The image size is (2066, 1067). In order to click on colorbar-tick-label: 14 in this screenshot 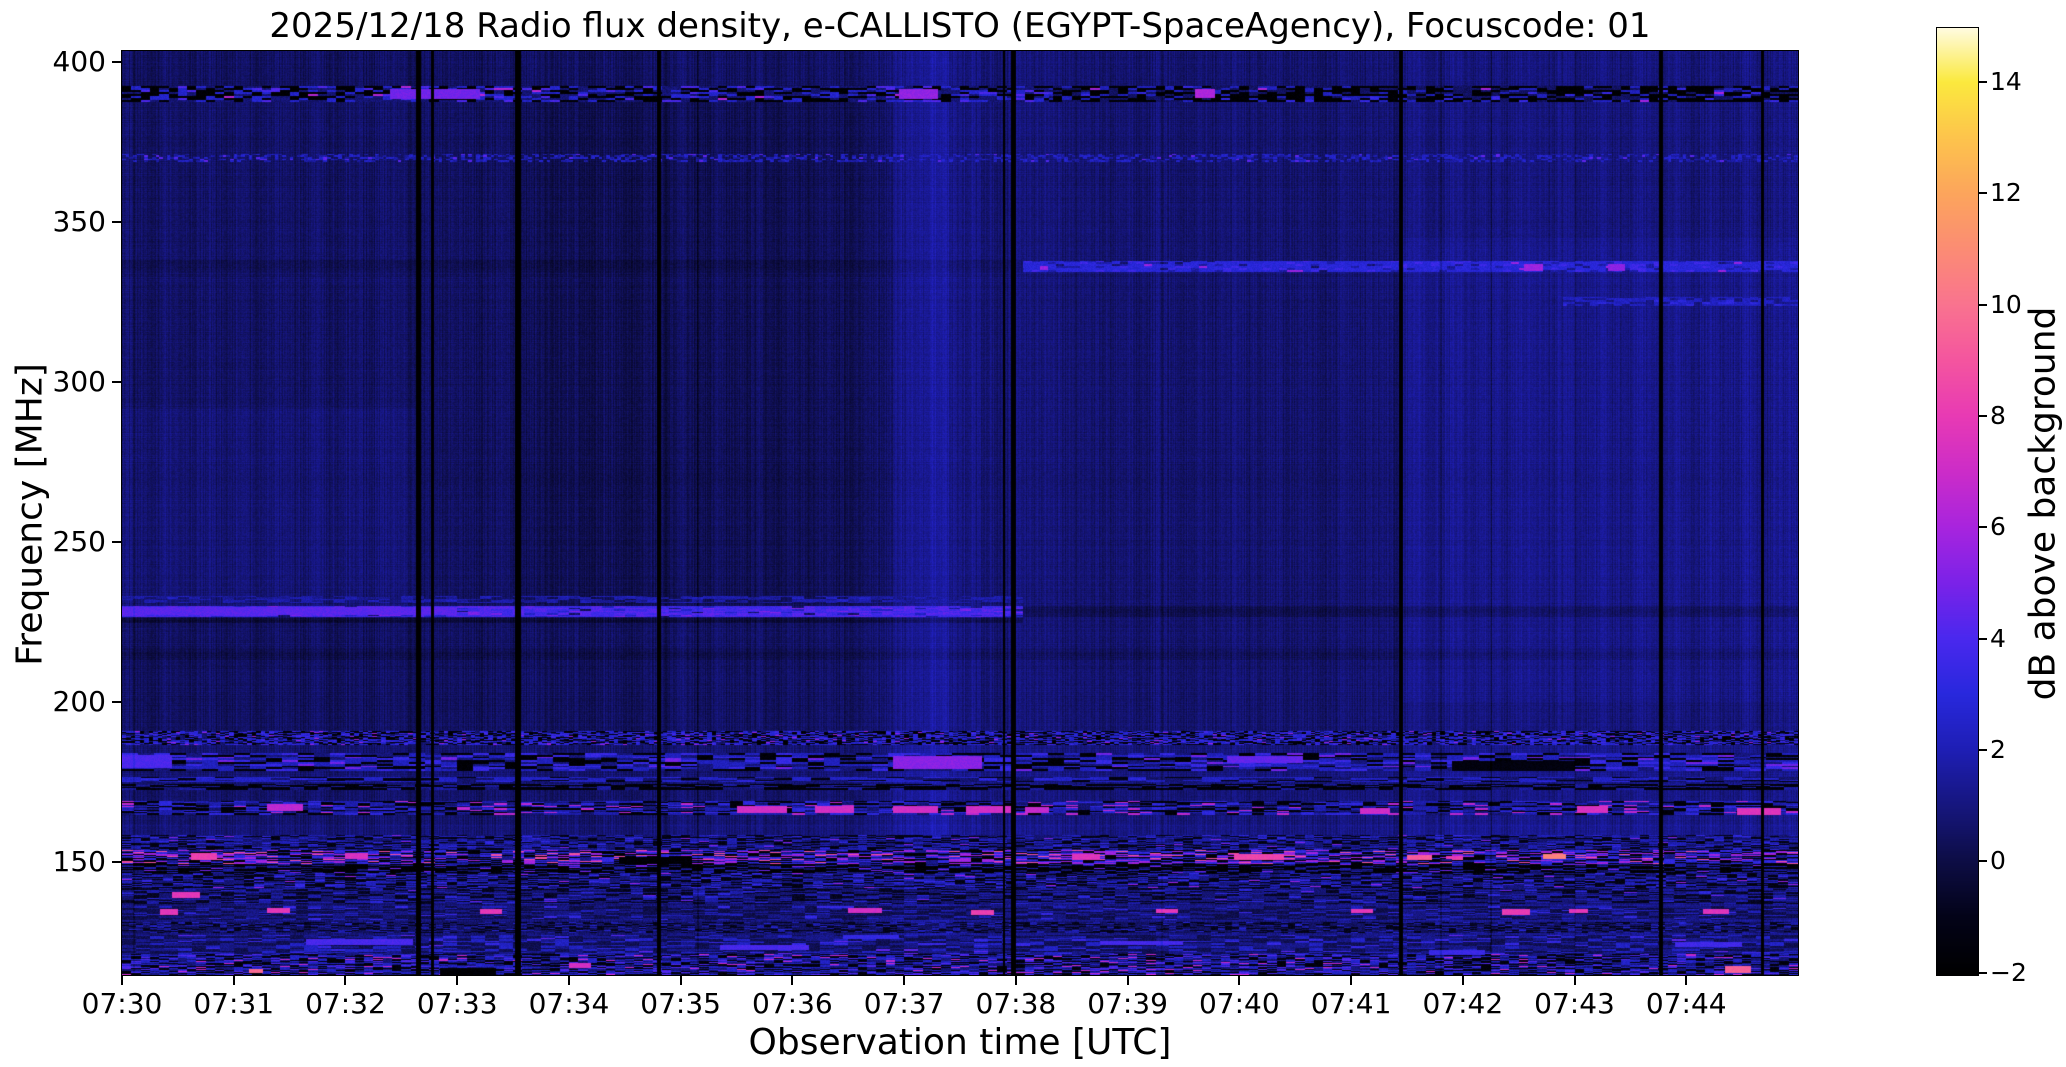, I will do `click(2006, 81)`.